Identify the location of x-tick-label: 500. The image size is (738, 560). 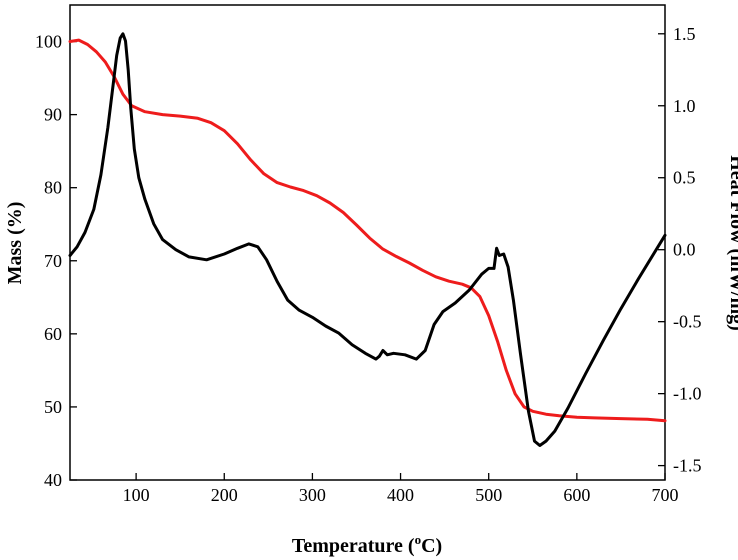
(488, 495).